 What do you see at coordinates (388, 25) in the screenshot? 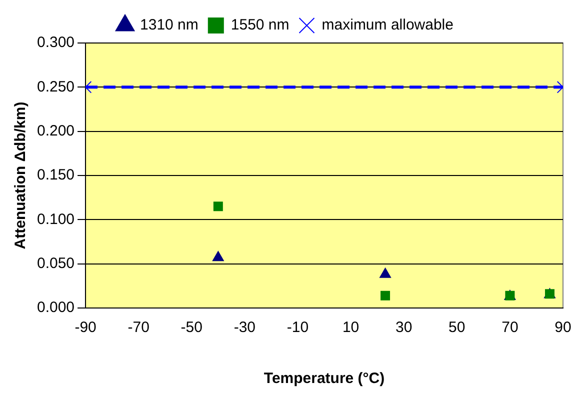
I see `legend-label: maximum allowable` at bounding box center [388, 25].